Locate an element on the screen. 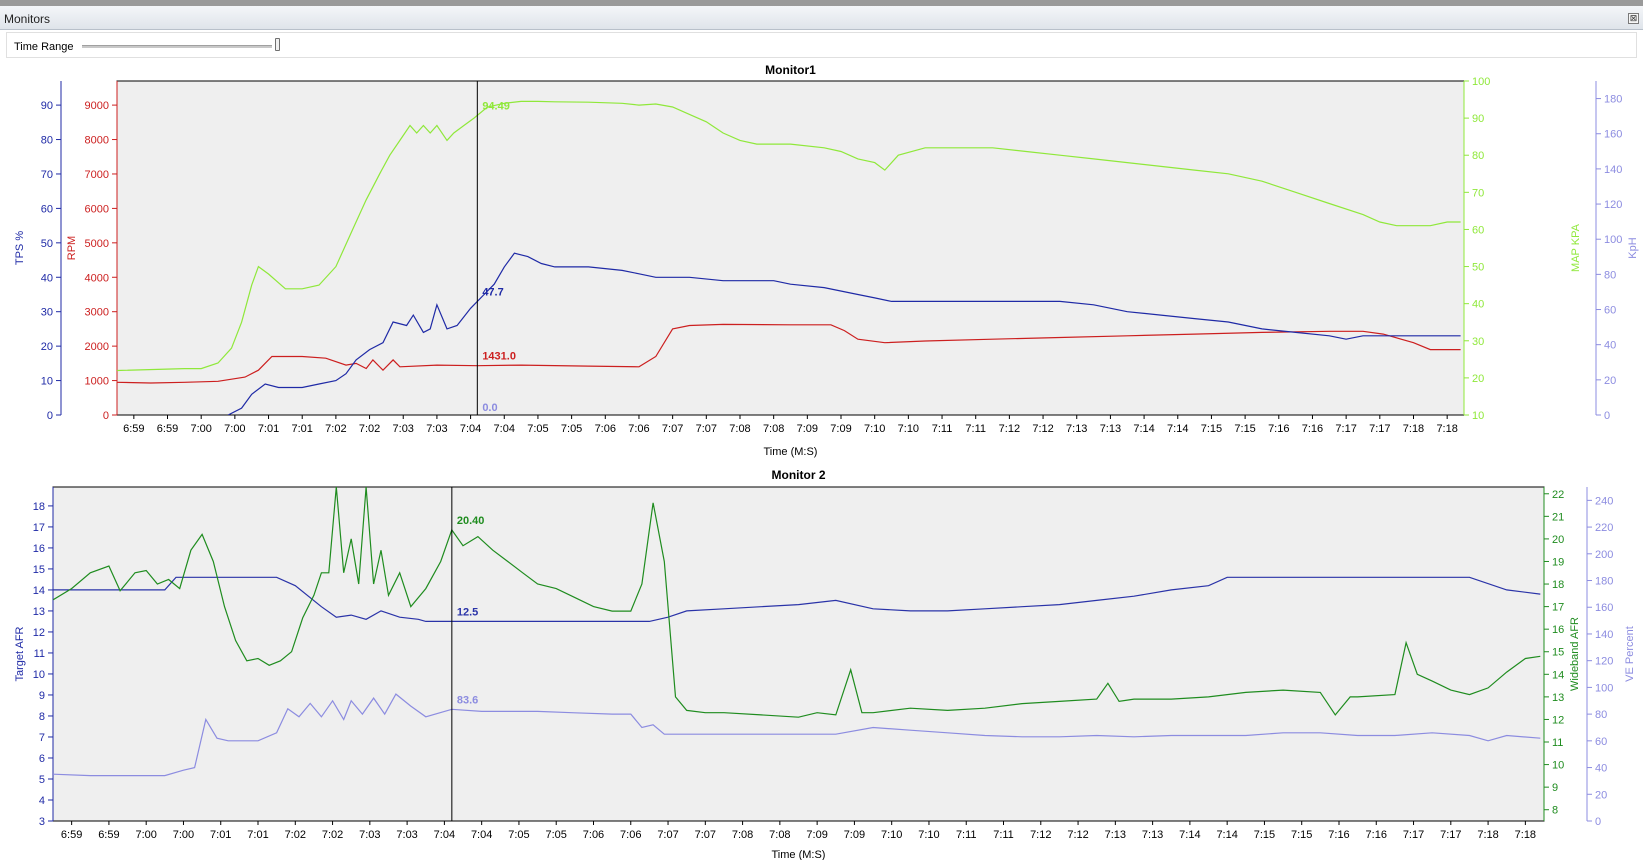 The image size is (1643, 860). y-tick-label: 180 is located at coordinates (1613, 100).